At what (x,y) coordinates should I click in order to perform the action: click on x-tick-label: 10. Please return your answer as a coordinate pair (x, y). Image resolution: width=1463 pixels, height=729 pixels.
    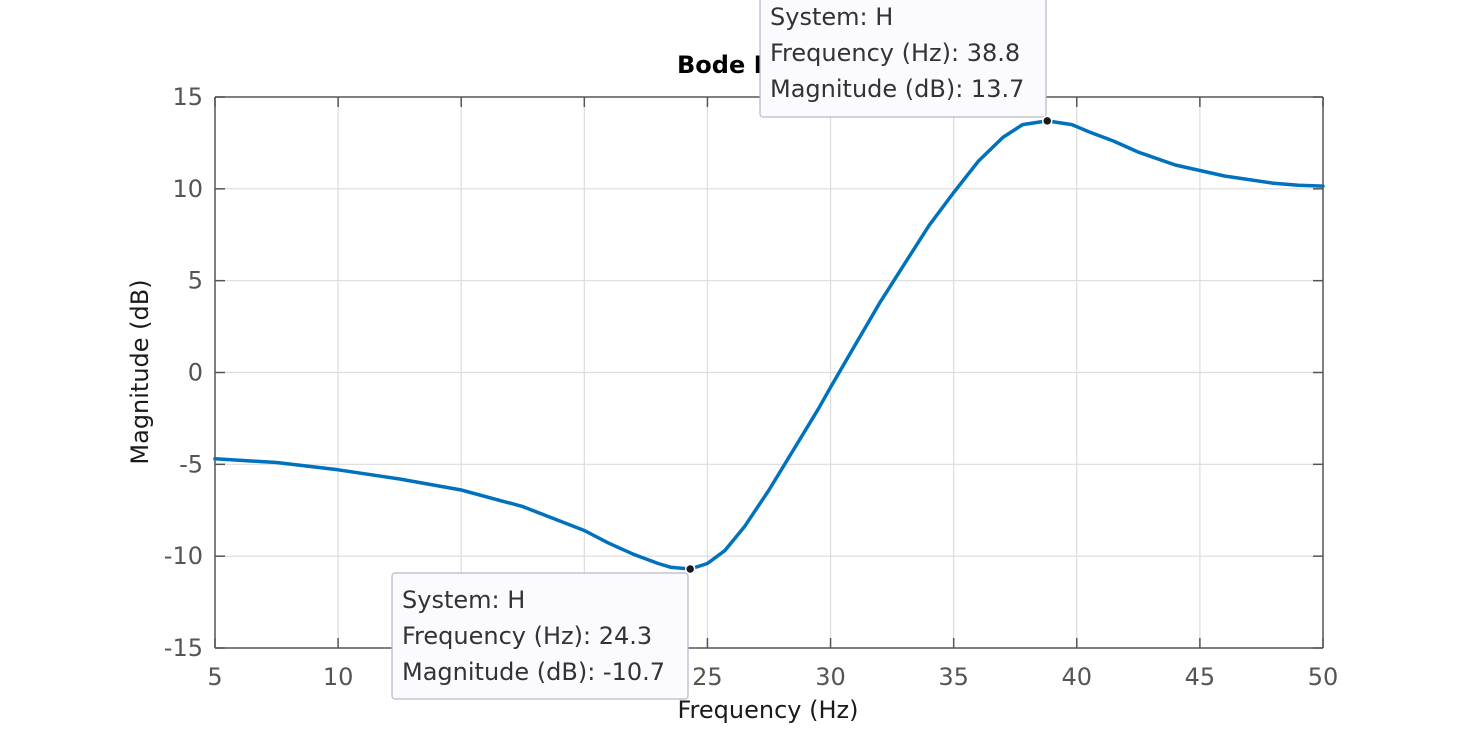
    Looking at the image, I should click on (338, 677).